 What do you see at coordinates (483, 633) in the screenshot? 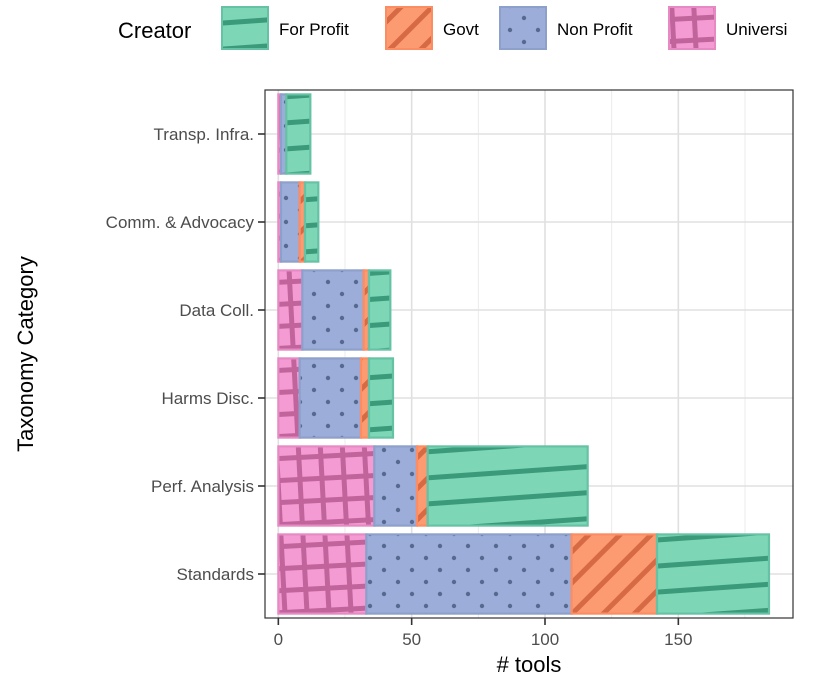
I see `x-axis: 0 50 100 150` at bounding box center [483, 633].